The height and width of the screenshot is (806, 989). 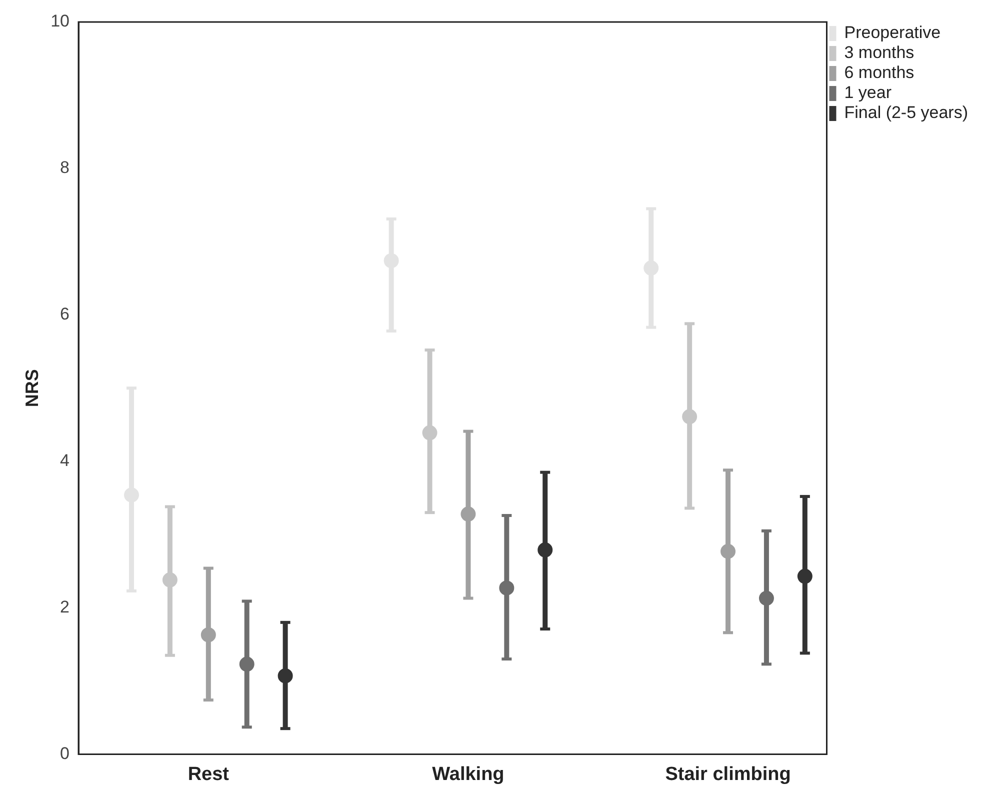 What do you see at coordinates (65, 168) in the screenshot?
I see `y-tick-label: 8` at bounding box center [65, 168].